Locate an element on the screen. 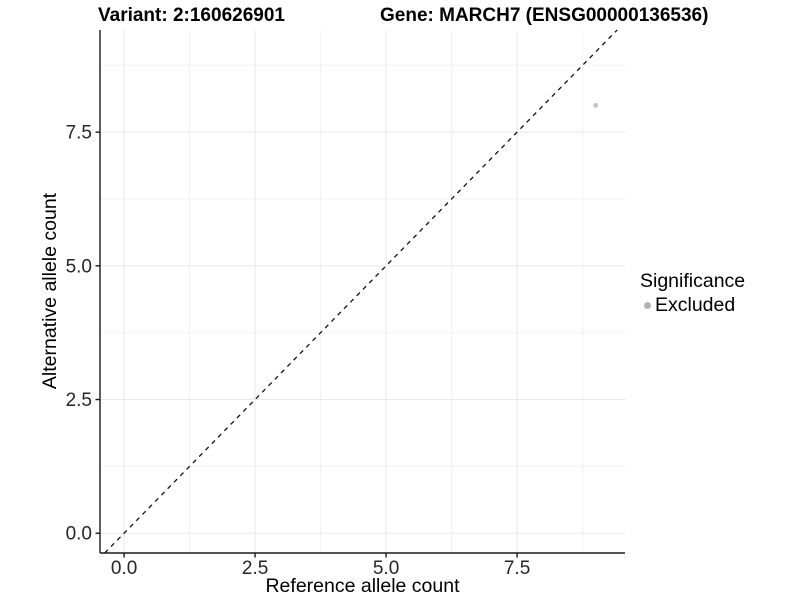 The width and height of the screenshot is (800, 600). legend-point-icon is located at coordinates (647, 305).